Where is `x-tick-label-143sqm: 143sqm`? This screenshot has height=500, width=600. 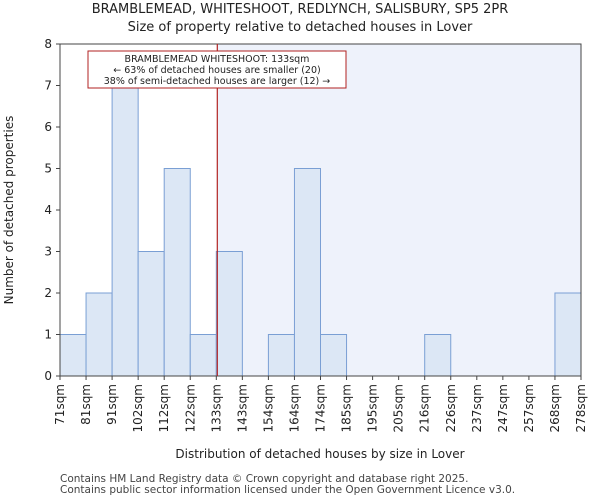
x-tick-label-143sqm: 143sqm is located at coordinates (242, 408).